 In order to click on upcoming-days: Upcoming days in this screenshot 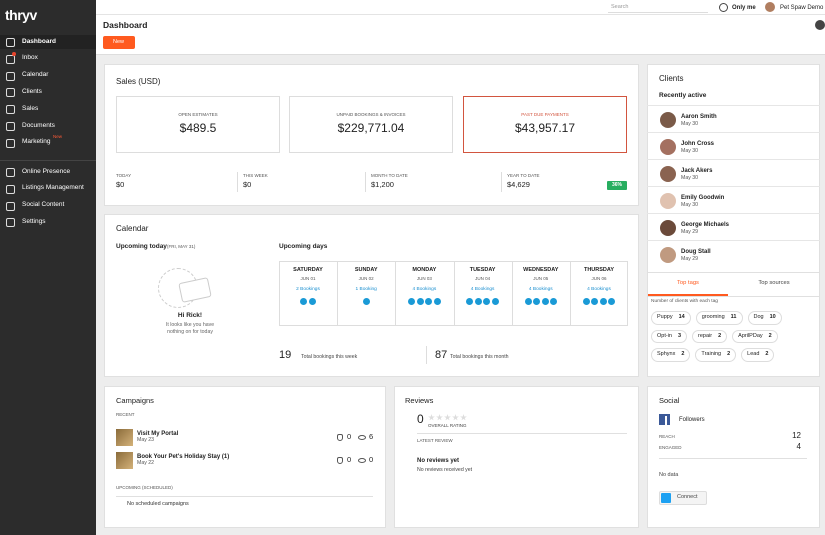, I will do `click(303, 246)`.